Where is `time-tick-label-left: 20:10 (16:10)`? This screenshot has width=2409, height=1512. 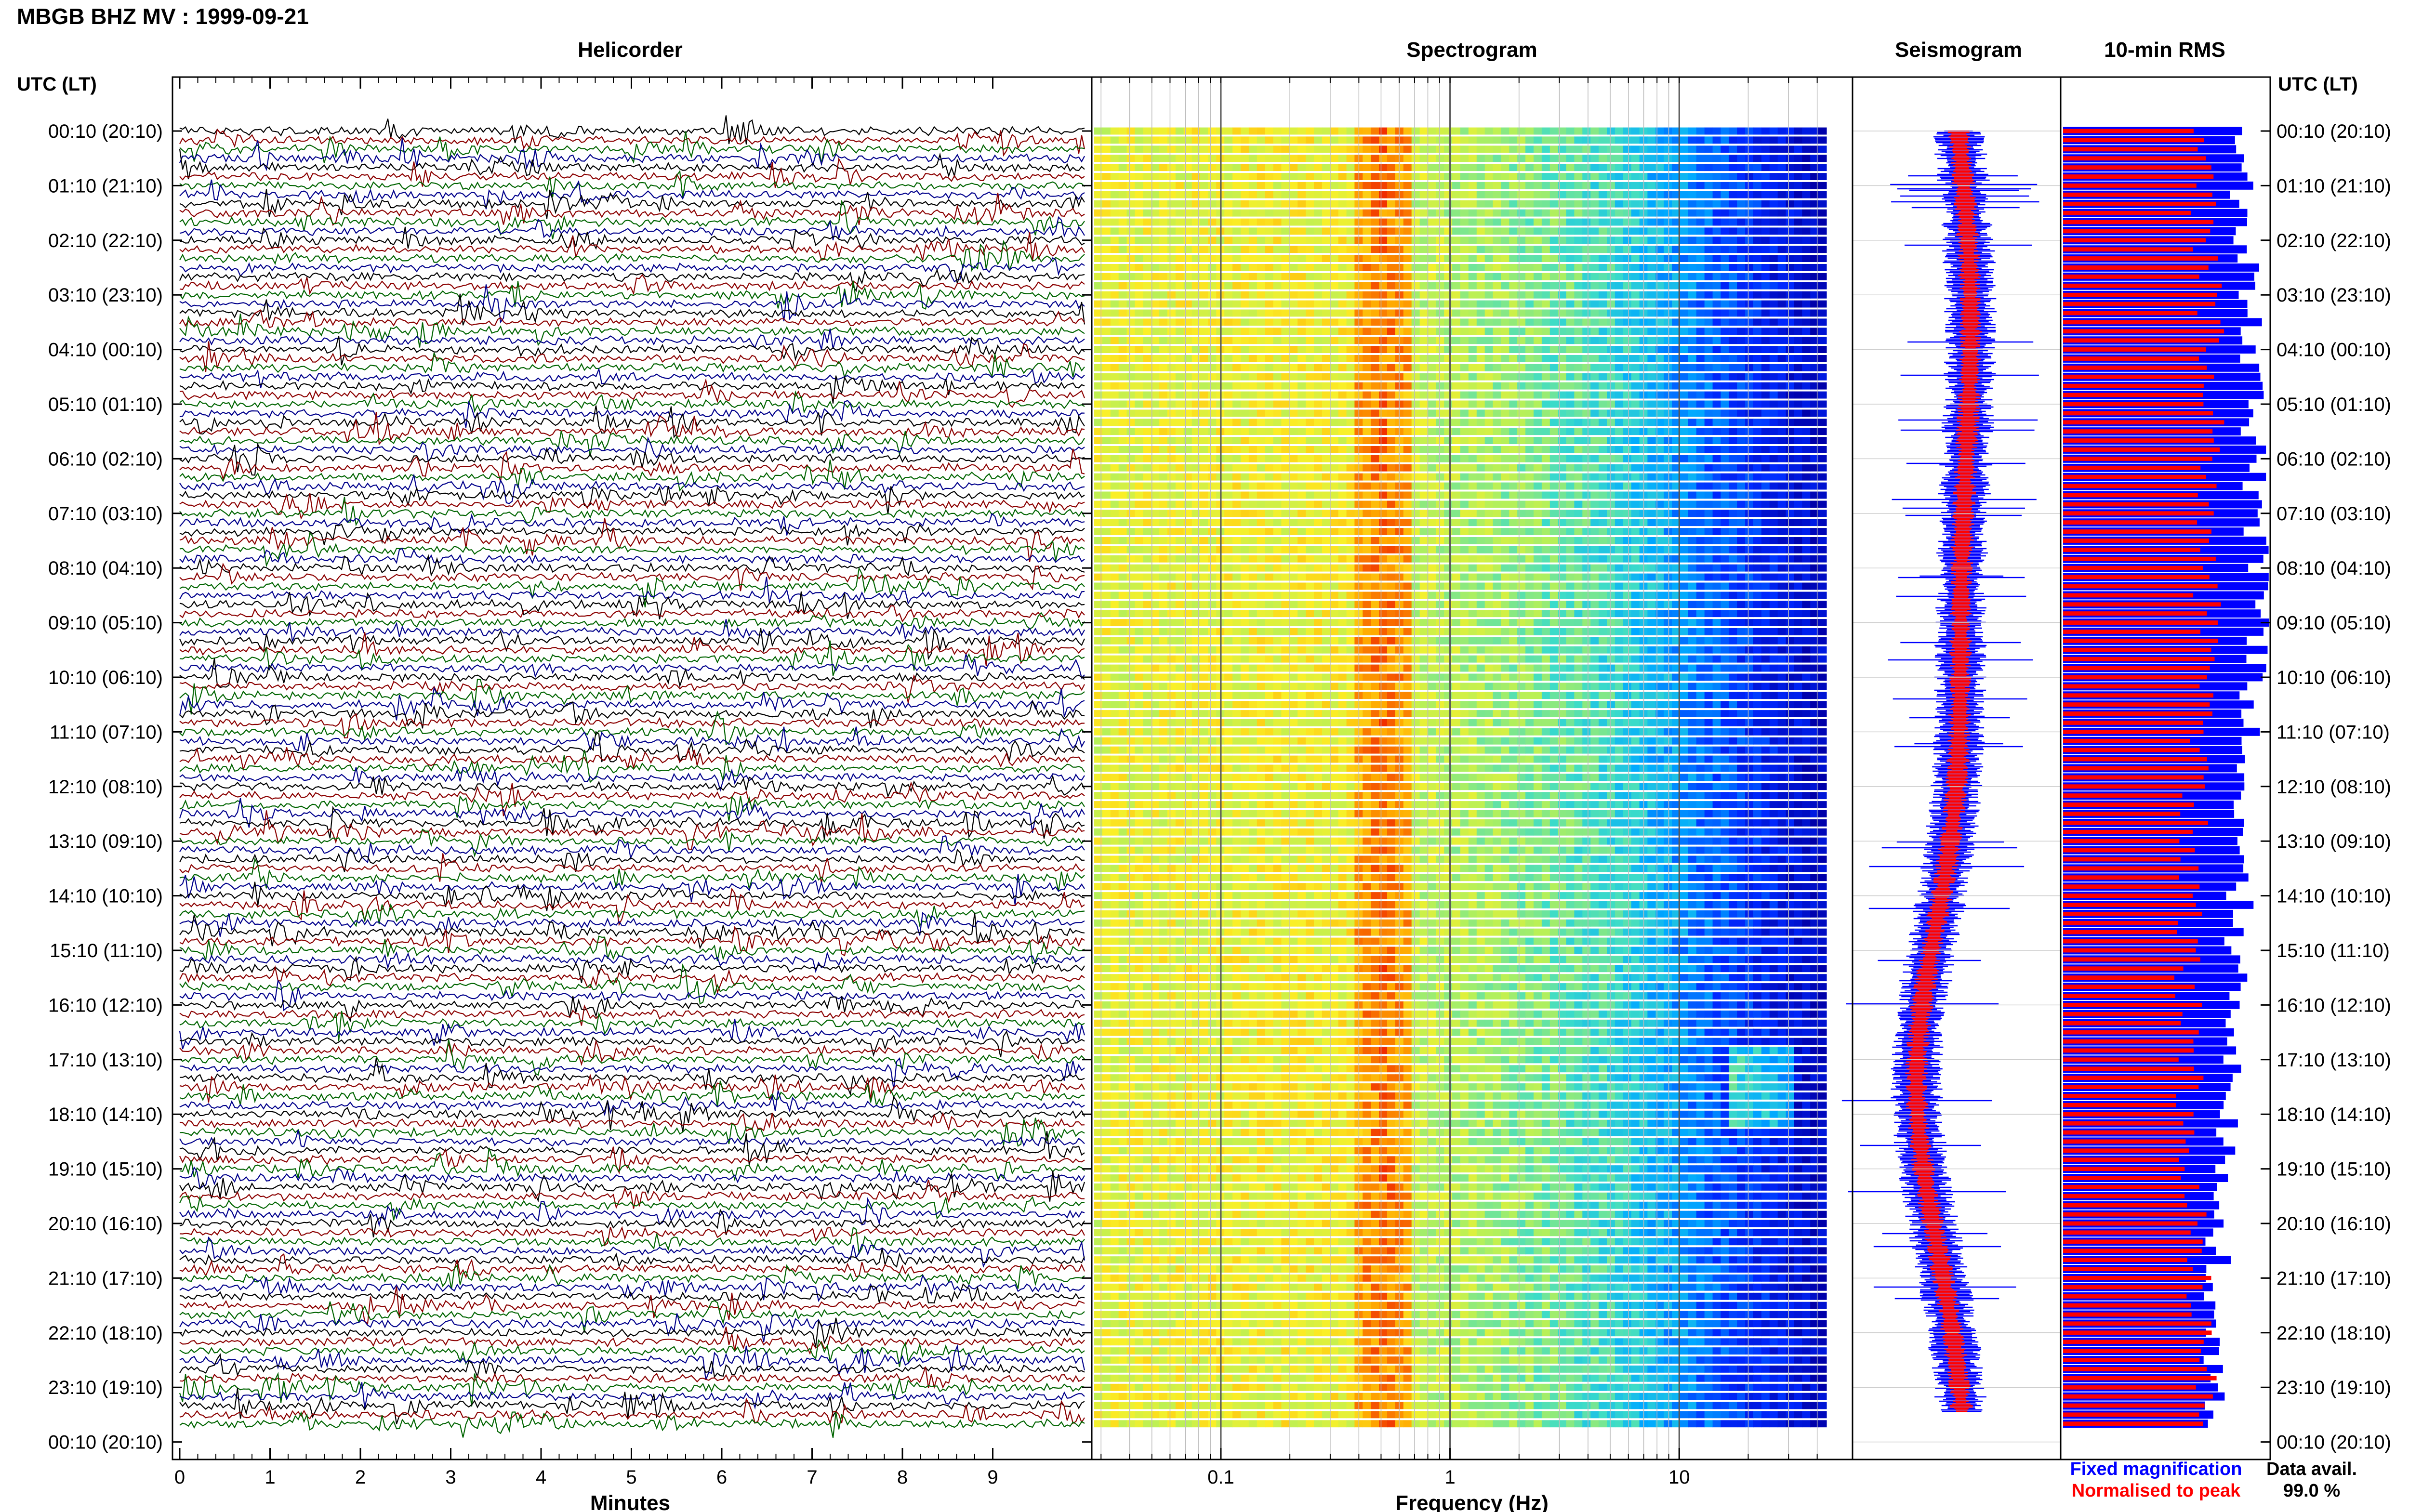
time-tick-label-left: 20:10 (16:10) is located at coordinates (105, 1224).